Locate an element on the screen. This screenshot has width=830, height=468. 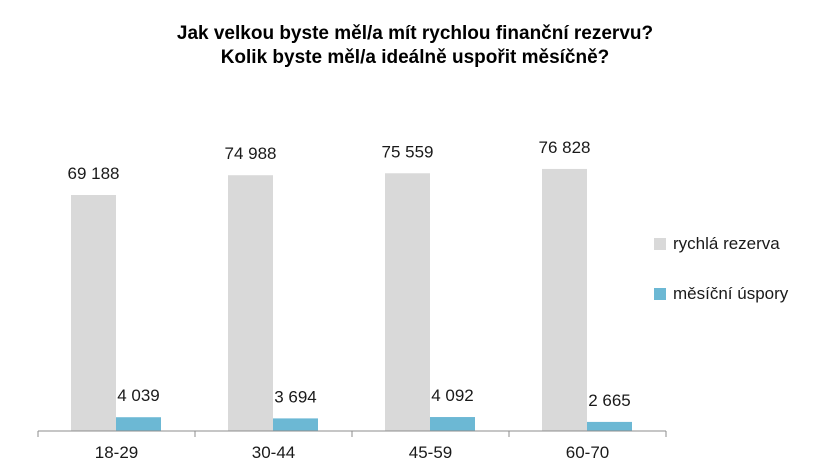
legend: rychlá rezerva měsíční úspory is located at coordinates (721, 282).